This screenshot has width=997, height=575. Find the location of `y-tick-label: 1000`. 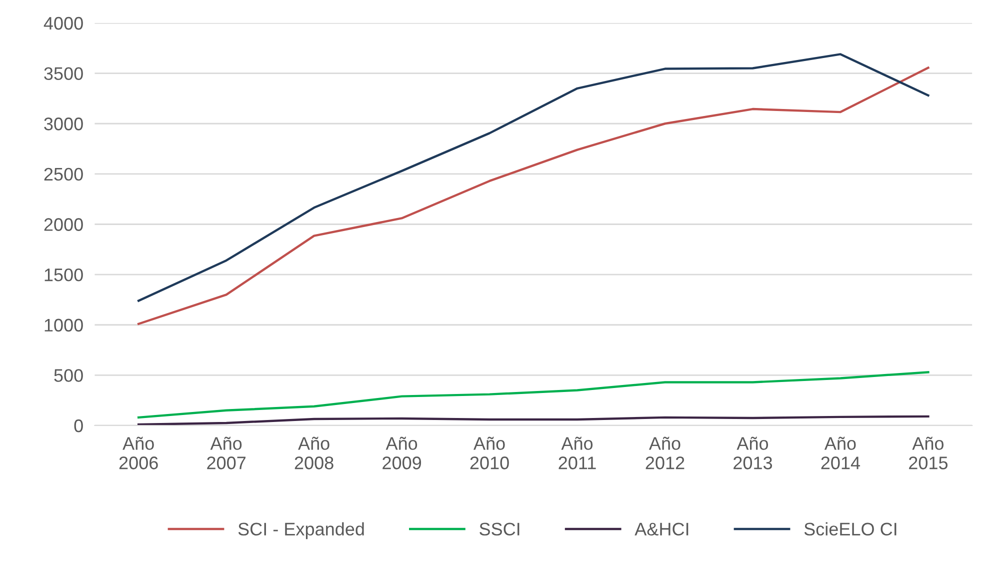

y-tick-label: 1000 is located at coordinates (63, 325).